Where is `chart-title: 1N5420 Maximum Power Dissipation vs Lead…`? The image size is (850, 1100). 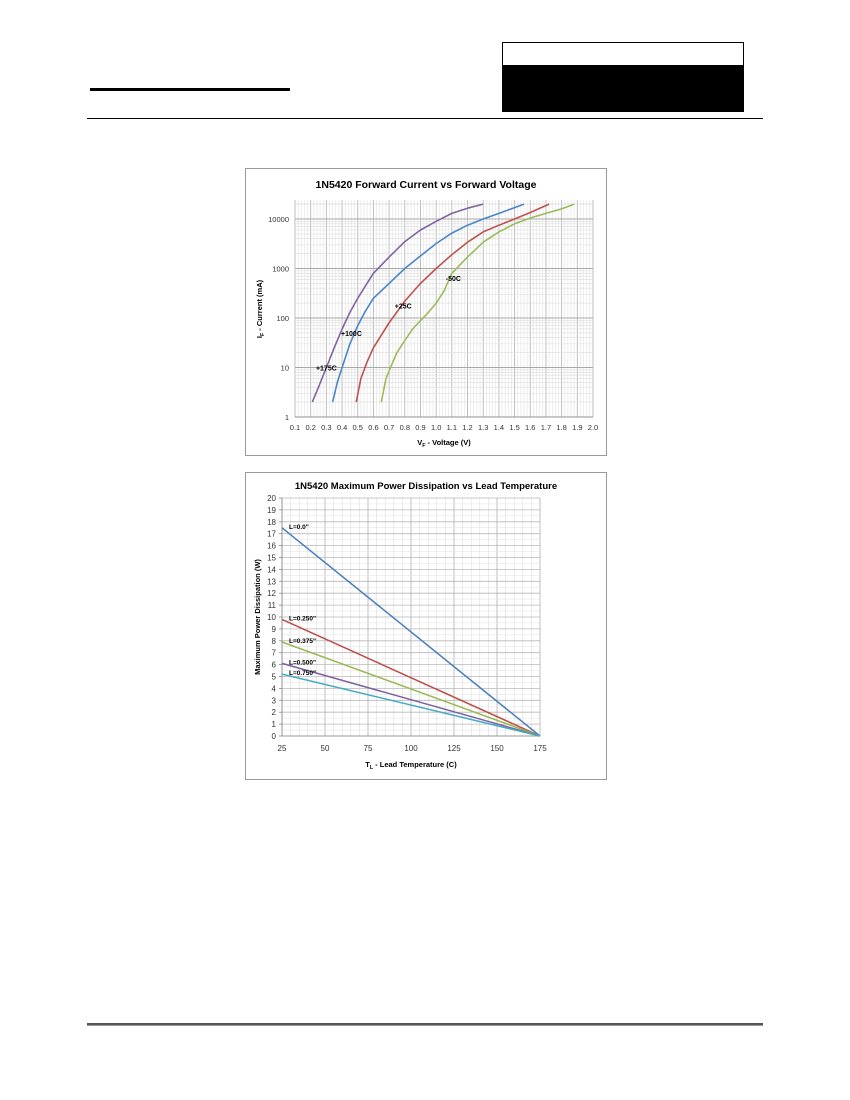 chart-title: 1N5420 Maximum Power Dissipation vs Lead… is located at coordinates (426, 486).